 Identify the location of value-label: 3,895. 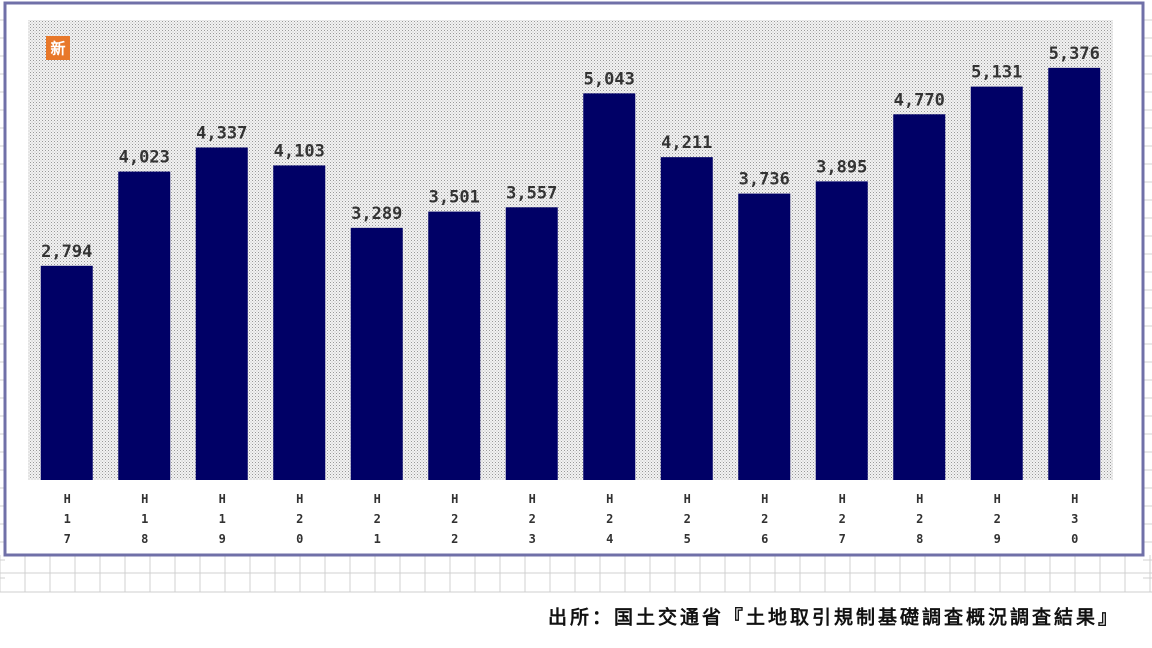
(841, 167).